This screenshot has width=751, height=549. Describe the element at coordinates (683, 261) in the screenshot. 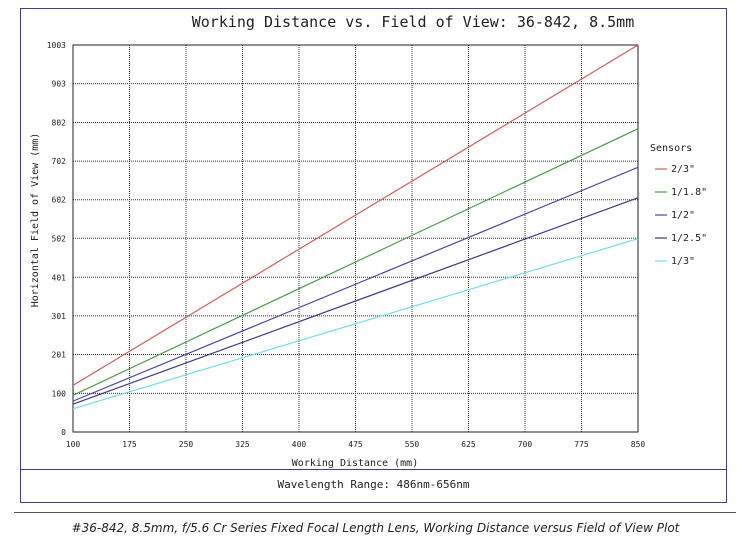

I see `legend-label: 1/3"` at that location.